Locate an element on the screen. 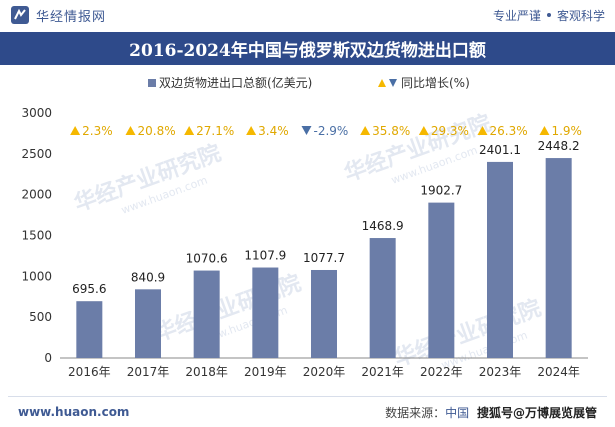  y-tick-label: 3000 is located at coordinates (36, 113).